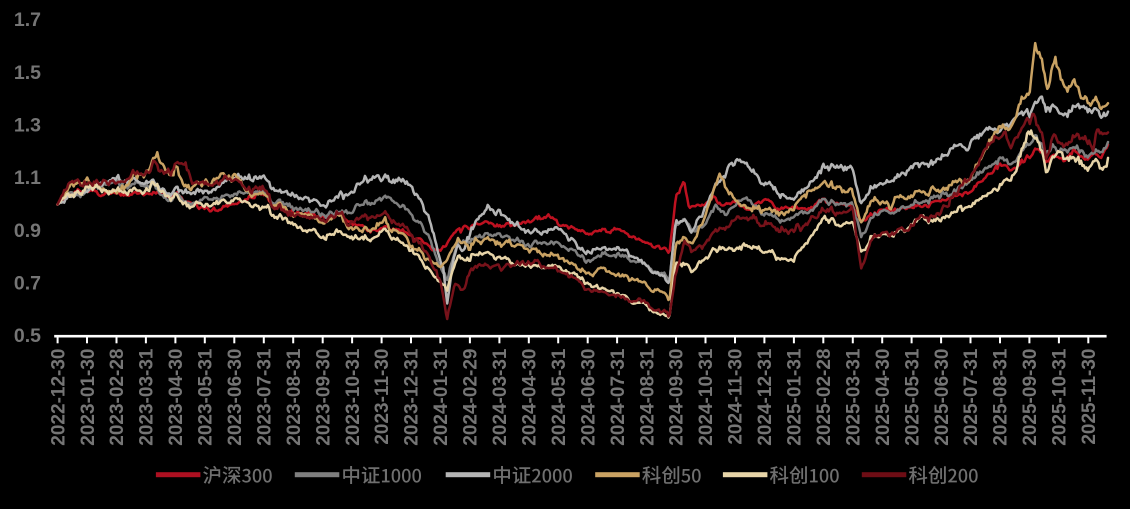 The height and width of the screenshot is (509, 1130). What do you see at coordinates (441, 397) in the screenshot?
I see `svg-text: 2024-01-31` at bounding box center [441, 397].